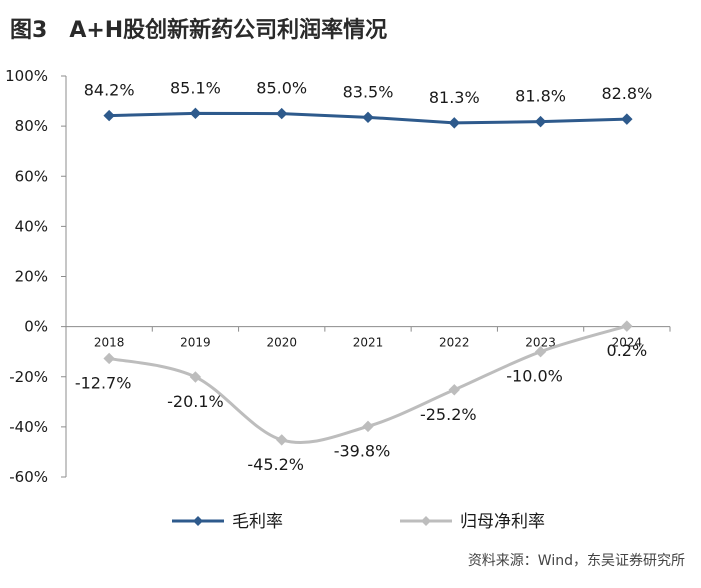 This screenshot has width=701, height=588. What do you see at coordinates (502, 522) in the screenshot?
I see `legend-label-net: 归母净利率` at bounding box center [502, 522].